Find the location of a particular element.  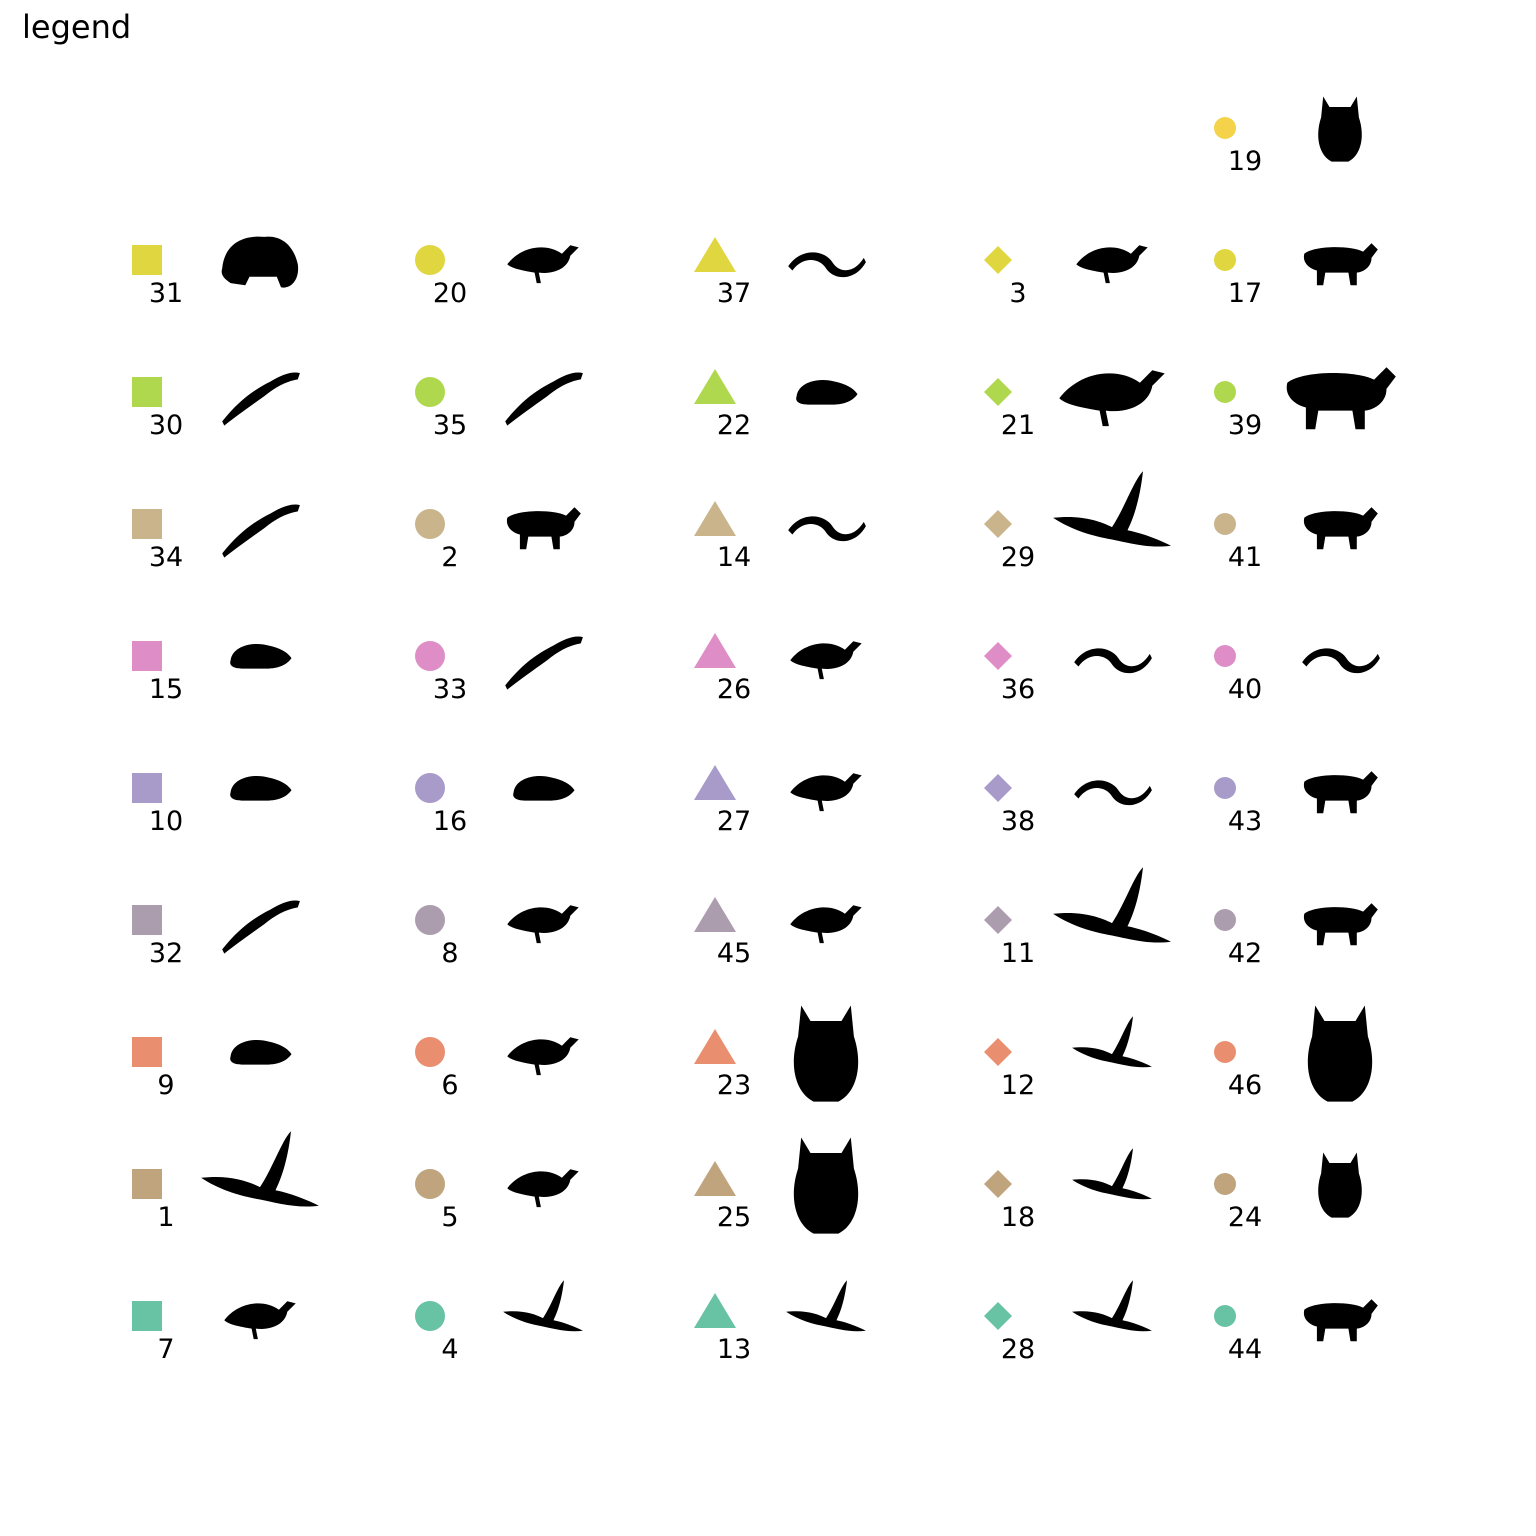

entry-number: 12 is located at coordinates (1018, 1085).